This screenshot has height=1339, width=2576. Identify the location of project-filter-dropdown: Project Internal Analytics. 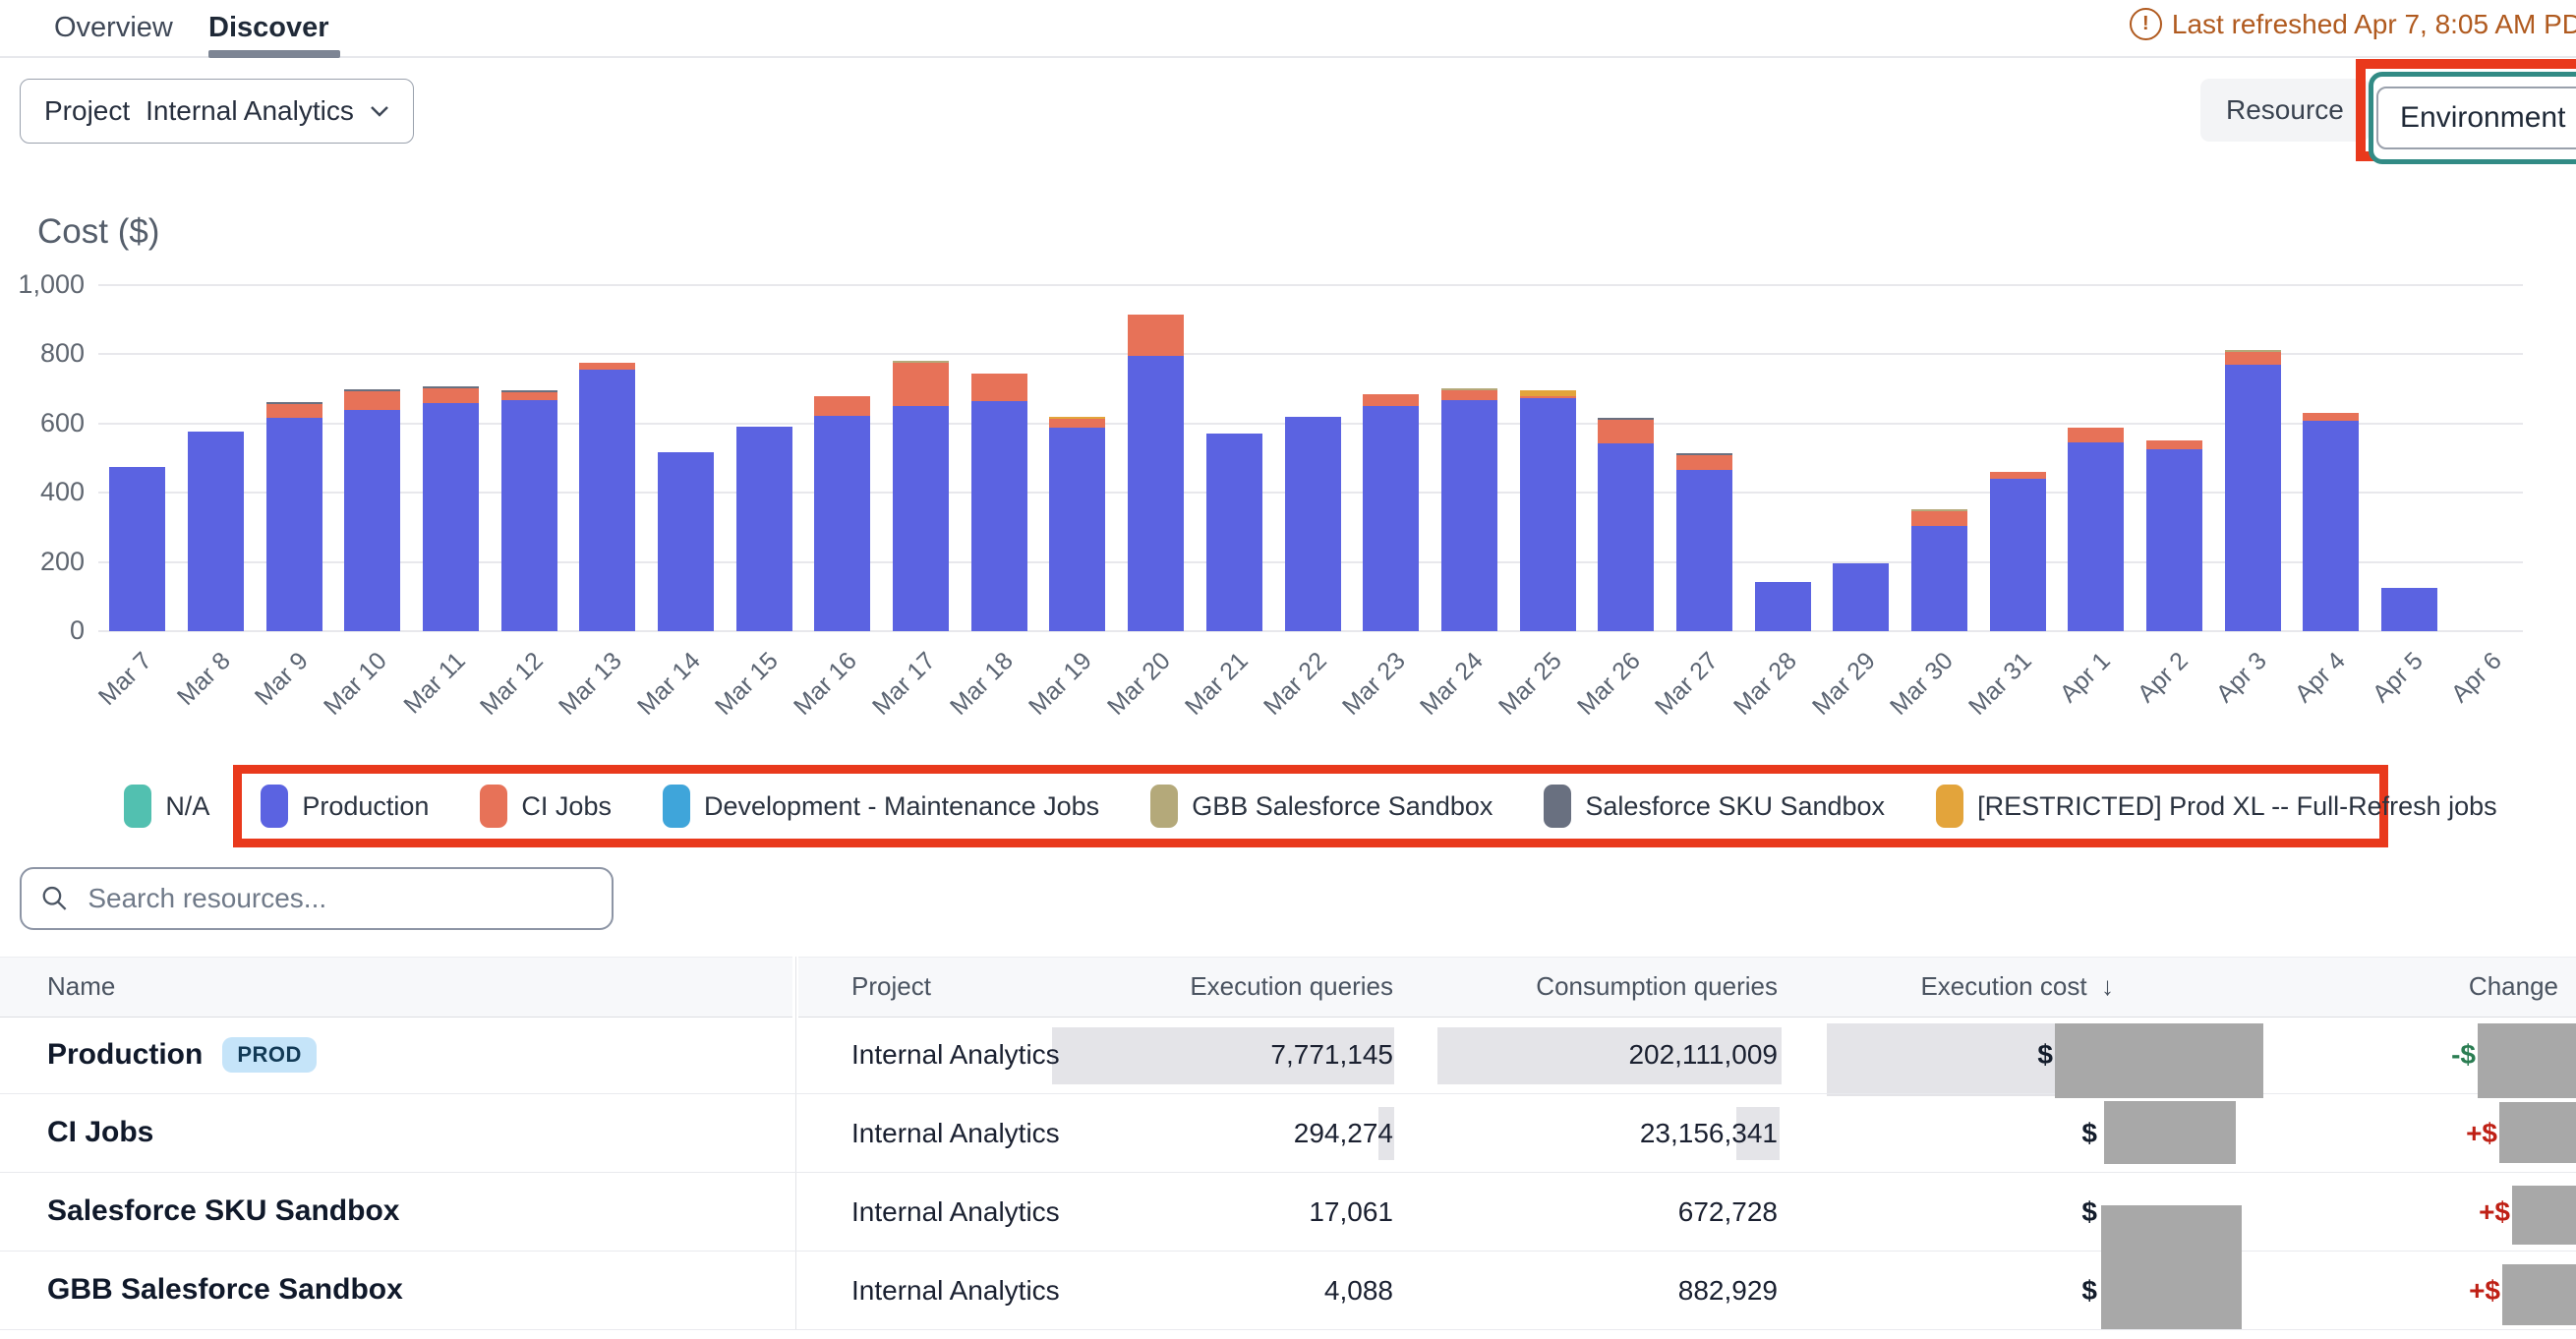
(217, 111).